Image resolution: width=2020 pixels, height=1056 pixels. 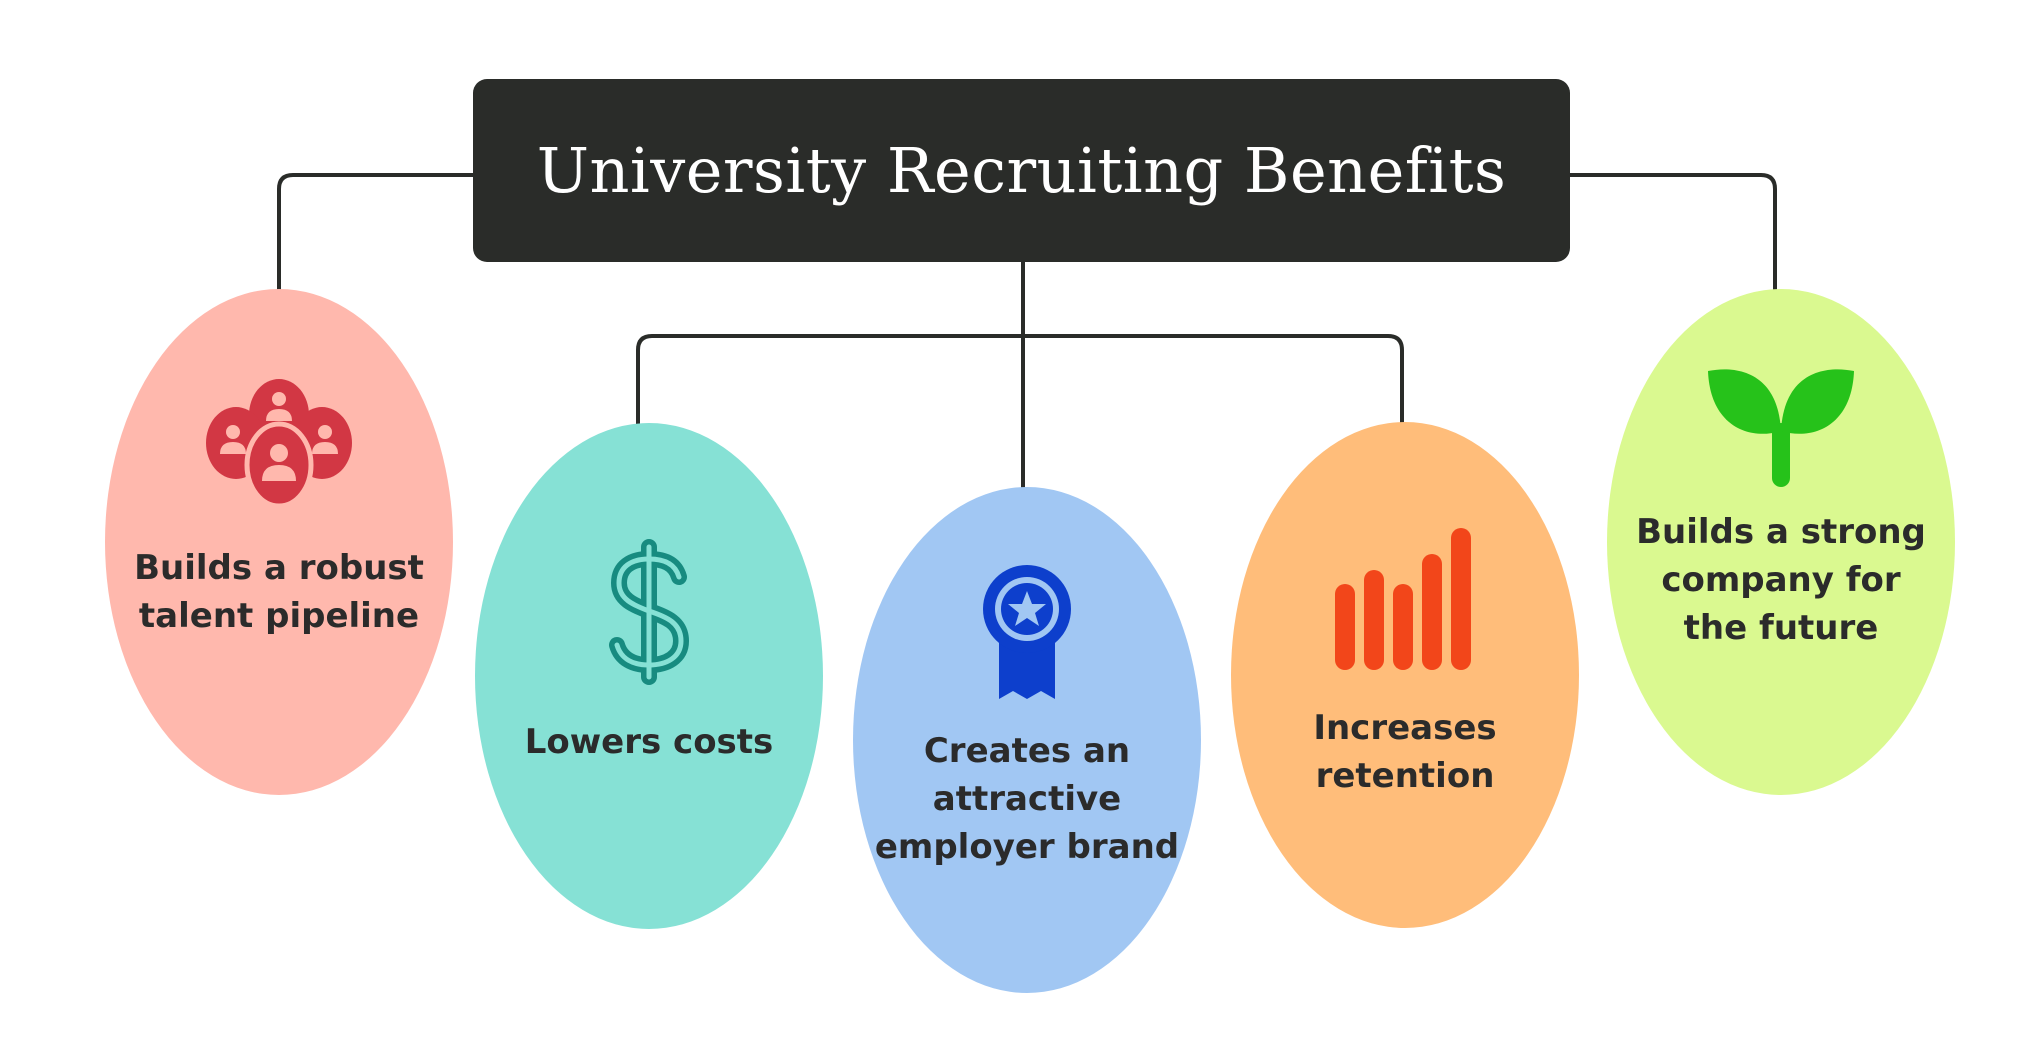 I want to click on people-group-icon, so click(x=279, y=445).